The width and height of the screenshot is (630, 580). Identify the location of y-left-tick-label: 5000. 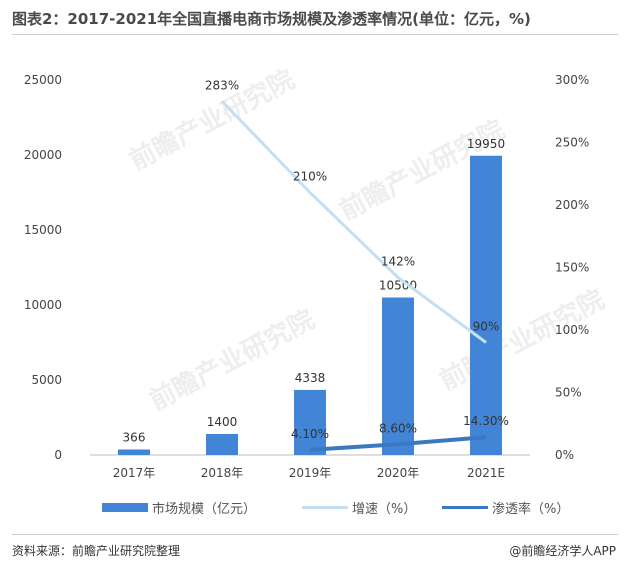
(46, 380).